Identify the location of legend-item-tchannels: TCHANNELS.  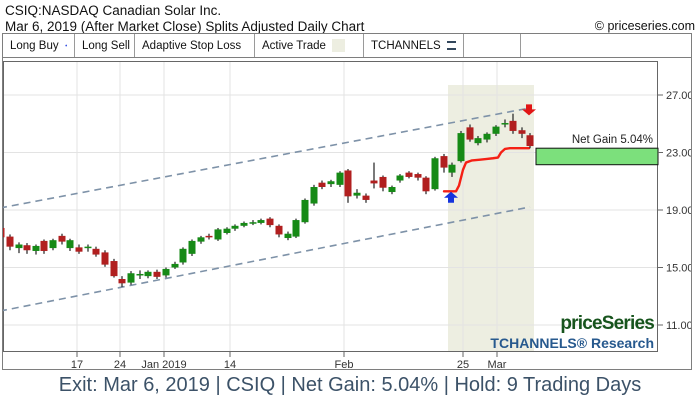
(414, 45).